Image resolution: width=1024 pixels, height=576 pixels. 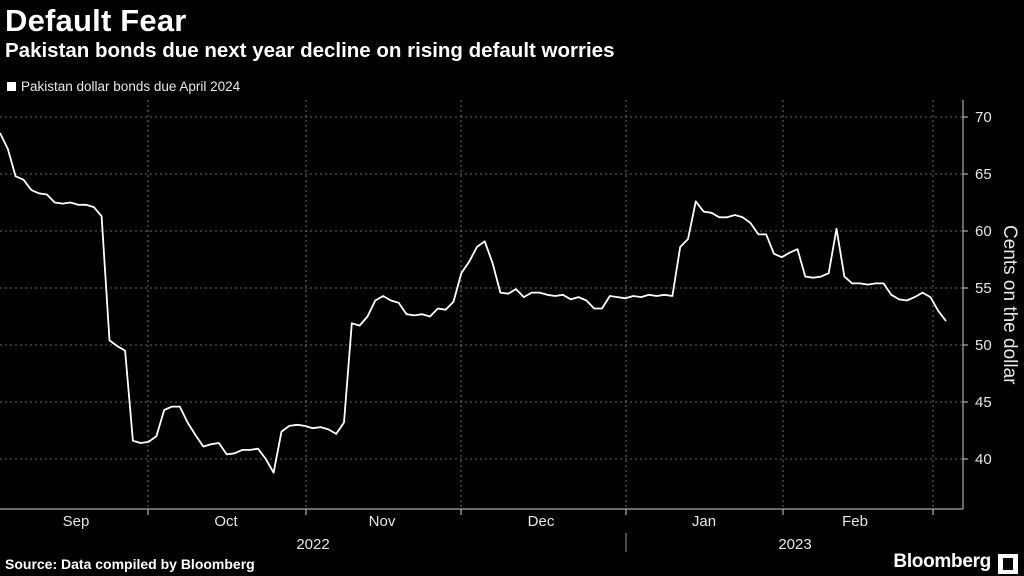 What do you see at coordinates (11, 86) in the screenshot?
I see `legend-swatch` at bounding box center [11, 86].